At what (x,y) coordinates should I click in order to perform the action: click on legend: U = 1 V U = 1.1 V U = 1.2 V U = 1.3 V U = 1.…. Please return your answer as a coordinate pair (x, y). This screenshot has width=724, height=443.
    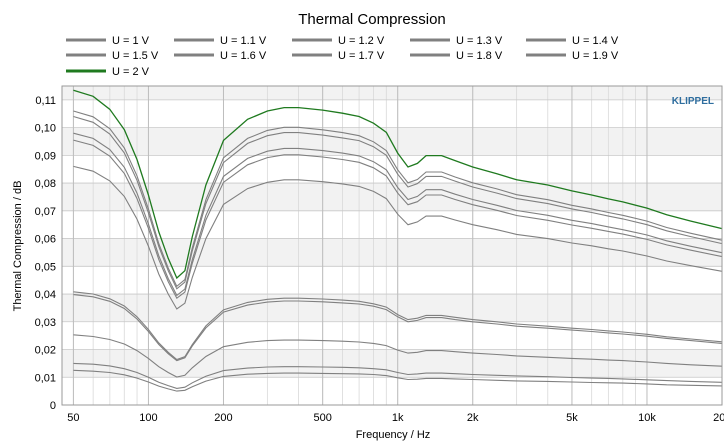
    Looking at the image, I should click on (342, 56).